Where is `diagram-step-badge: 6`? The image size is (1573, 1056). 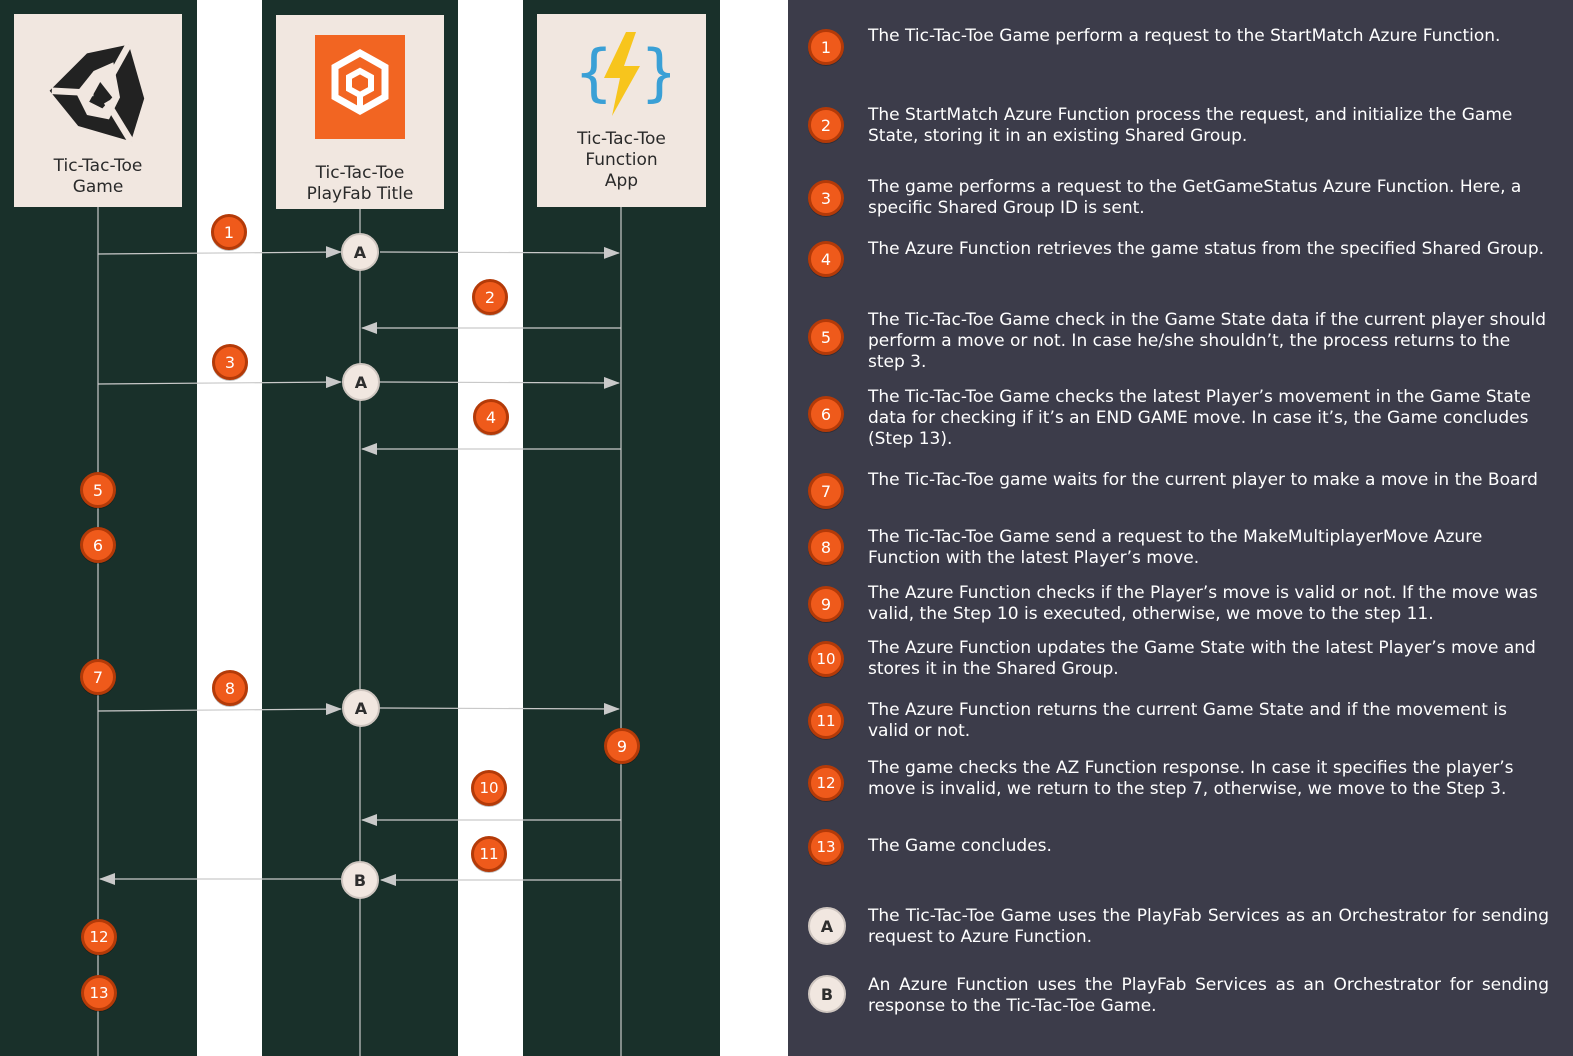
diagram-step-badge: 6 is located at coordinates (98, 545).